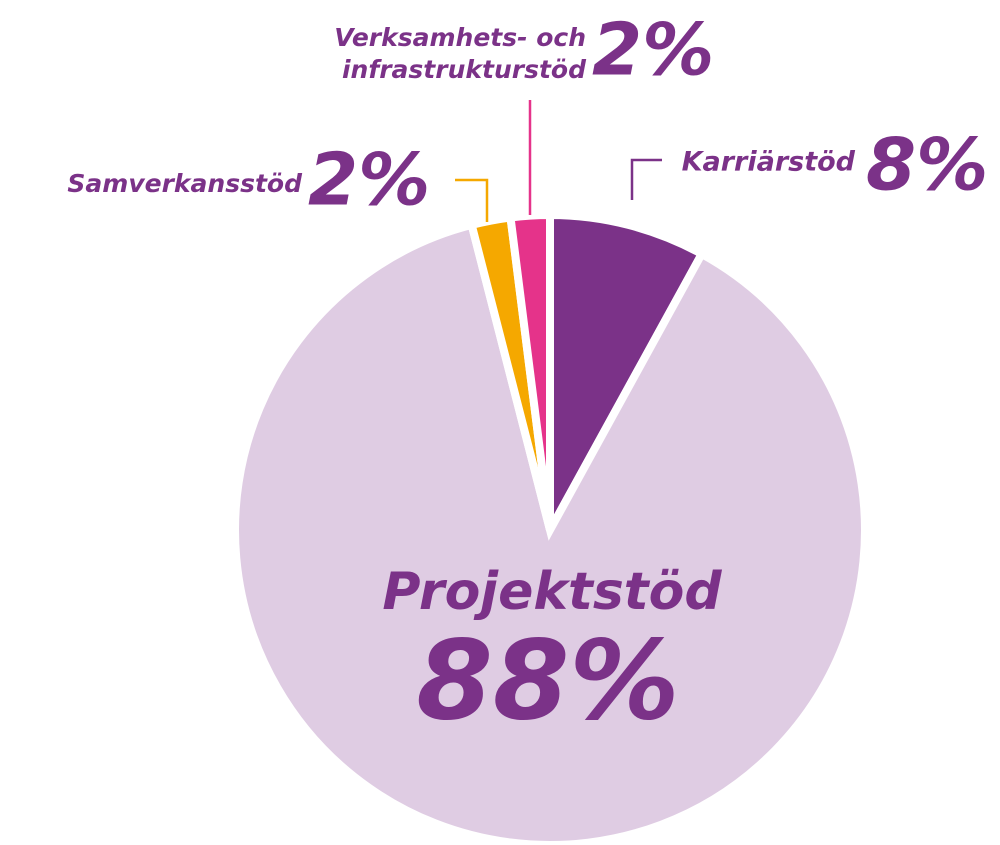  I want to click on slice-label: Verksamhets- och infrastrukturstöd, so click(460, 53).